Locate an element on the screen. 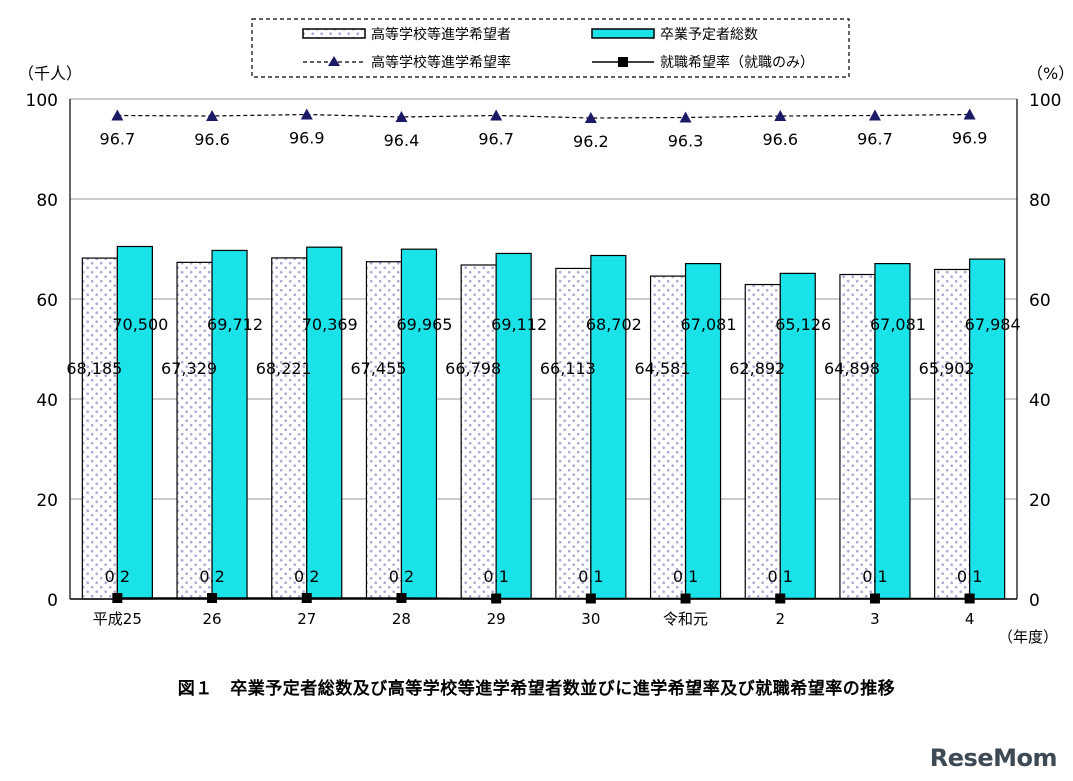 The image size is (1073, 781). data-label-advancement-applicants: 64,581 is located at coordinates (663, 368).